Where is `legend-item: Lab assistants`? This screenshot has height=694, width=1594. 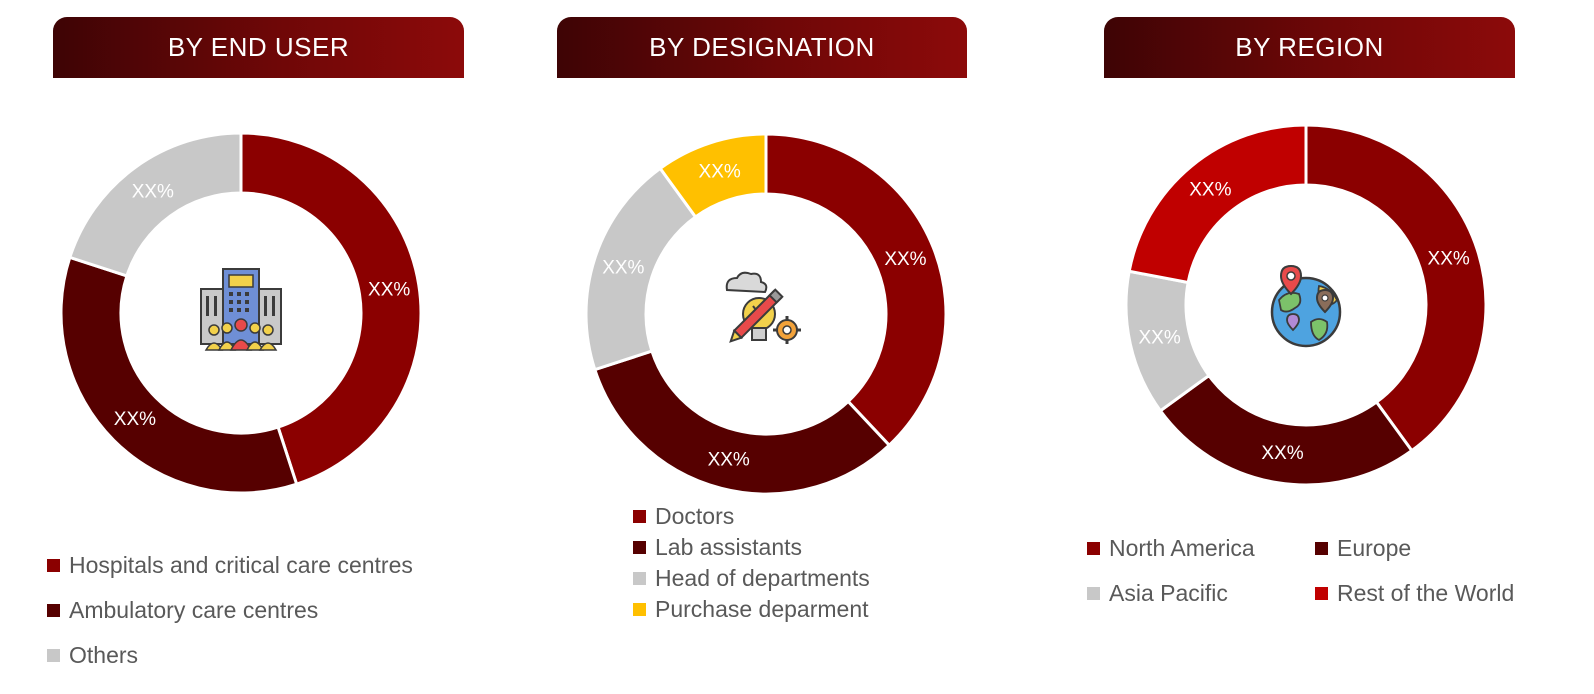
legend-item: Lab assistants is located at coordinates (717, 547).